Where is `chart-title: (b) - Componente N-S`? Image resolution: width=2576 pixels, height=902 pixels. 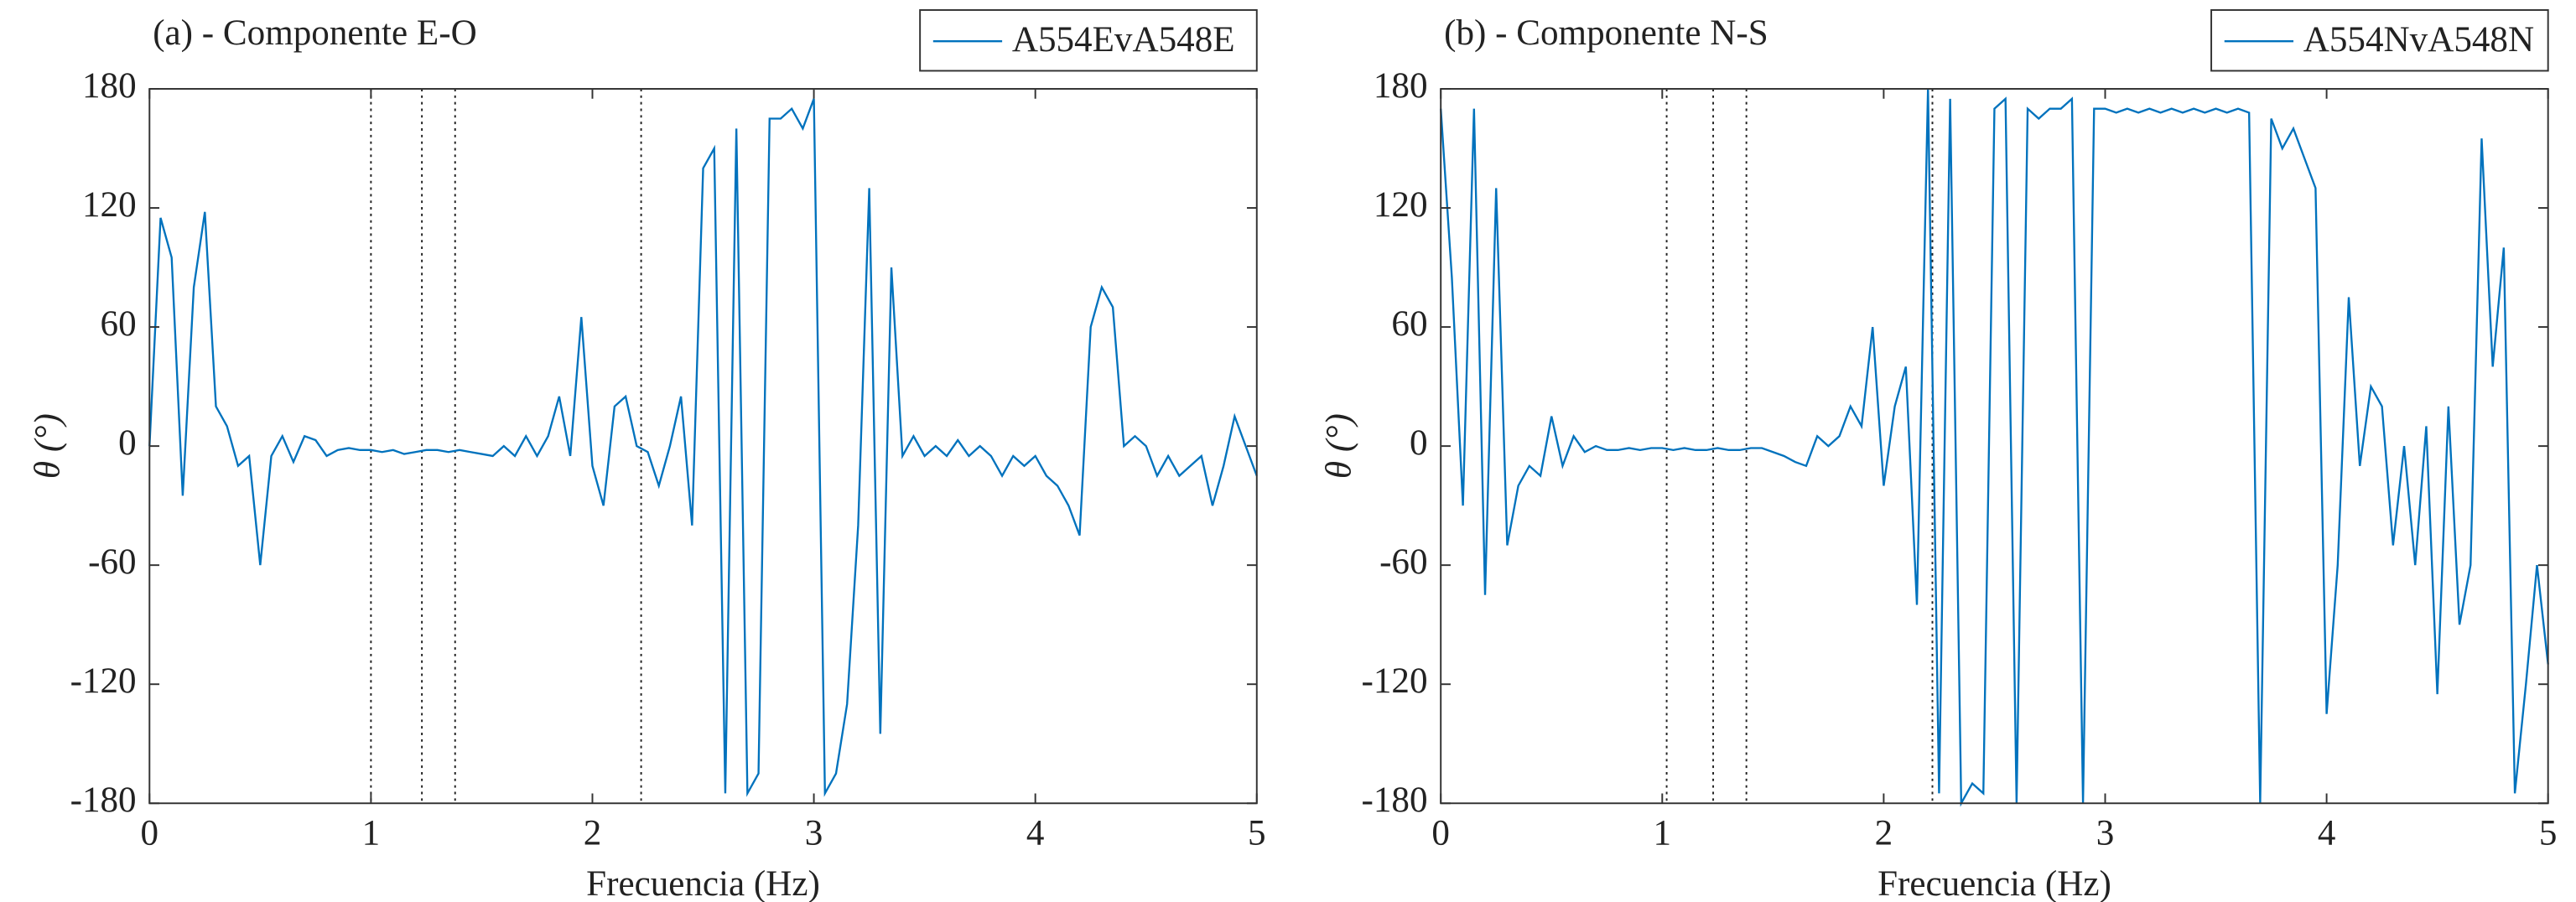
chart-title: (b) - Componente N-S is located at coordinates (1606, 33).